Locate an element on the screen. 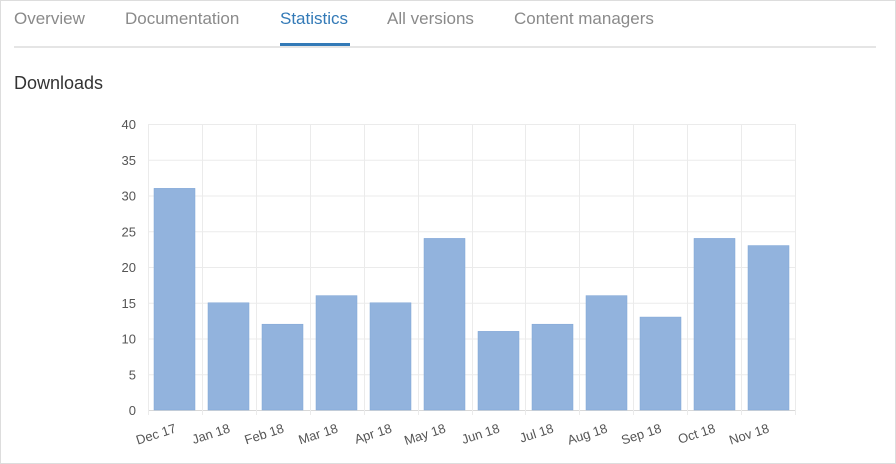 The image size is (896, 464). tab-content-managers: Content managers is located at coordinates (584, 18).